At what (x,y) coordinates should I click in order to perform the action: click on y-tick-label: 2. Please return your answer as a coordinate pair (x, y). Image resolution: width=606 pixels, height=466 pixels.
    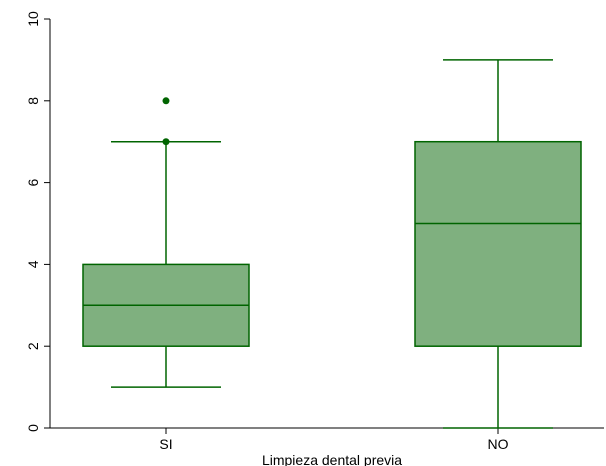
    Looking at the image, I should click on (33, 346).